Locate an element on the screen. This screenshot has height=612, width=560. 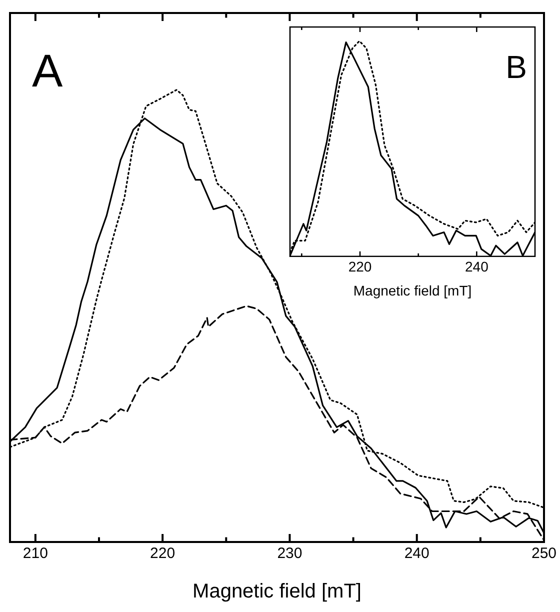
x-tick-label: 230 is located at coordinates (289, 553).